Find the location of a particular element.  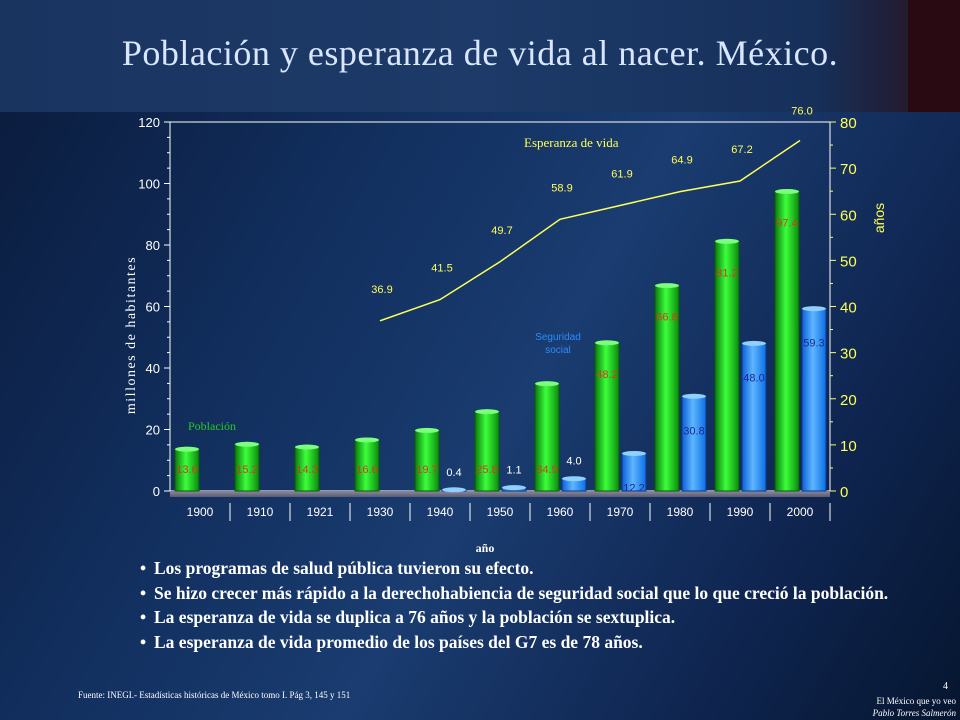

x-axis-tick-label: 2000 is located at coordinates (800, 512).